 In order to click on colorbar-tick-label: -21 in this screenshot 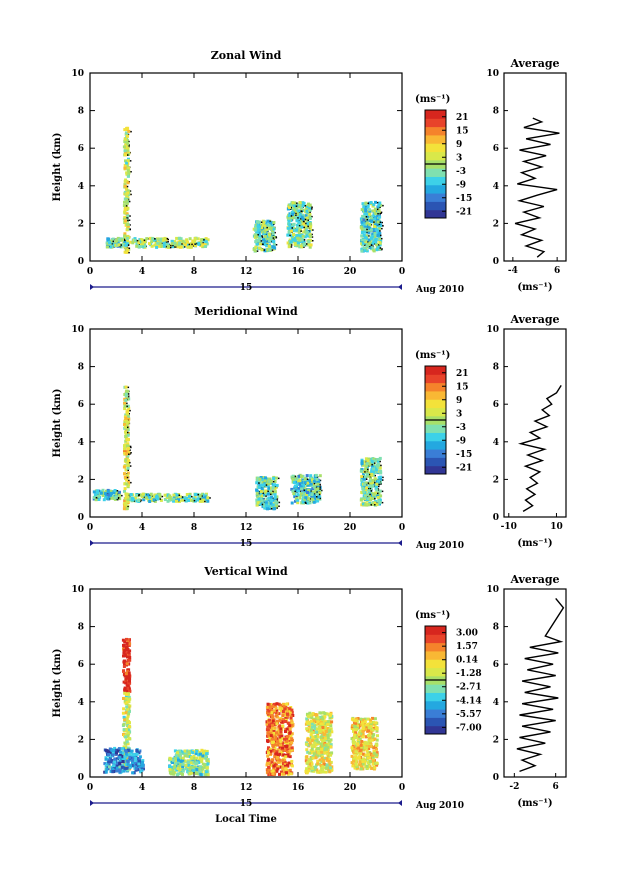, I will do `click(464, 212)`.